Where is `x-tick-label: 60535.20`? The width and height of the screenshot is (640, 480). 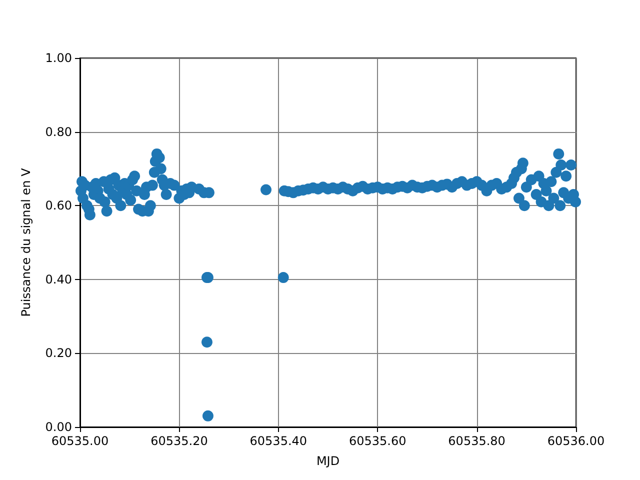 x-tick-label: 60535.20 is located at coordinates (179, 441).